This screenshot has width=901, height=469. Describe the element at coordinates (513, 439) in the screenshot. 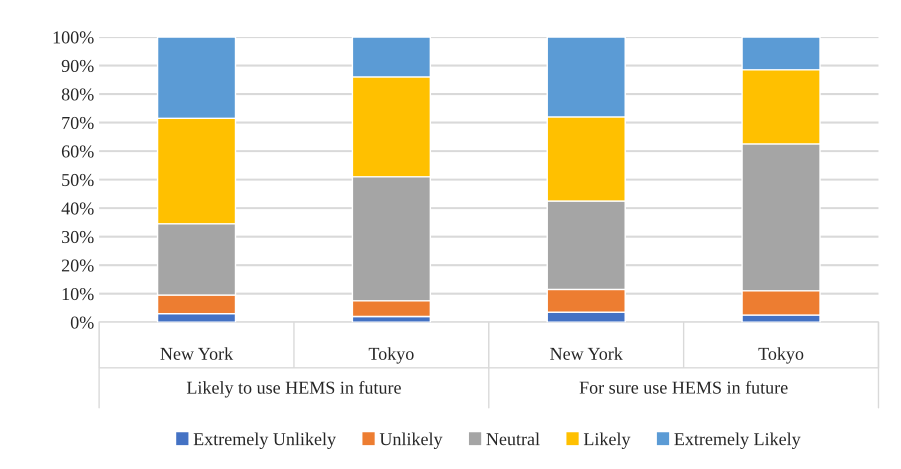

I see `legend-label: Neutral` at that location.